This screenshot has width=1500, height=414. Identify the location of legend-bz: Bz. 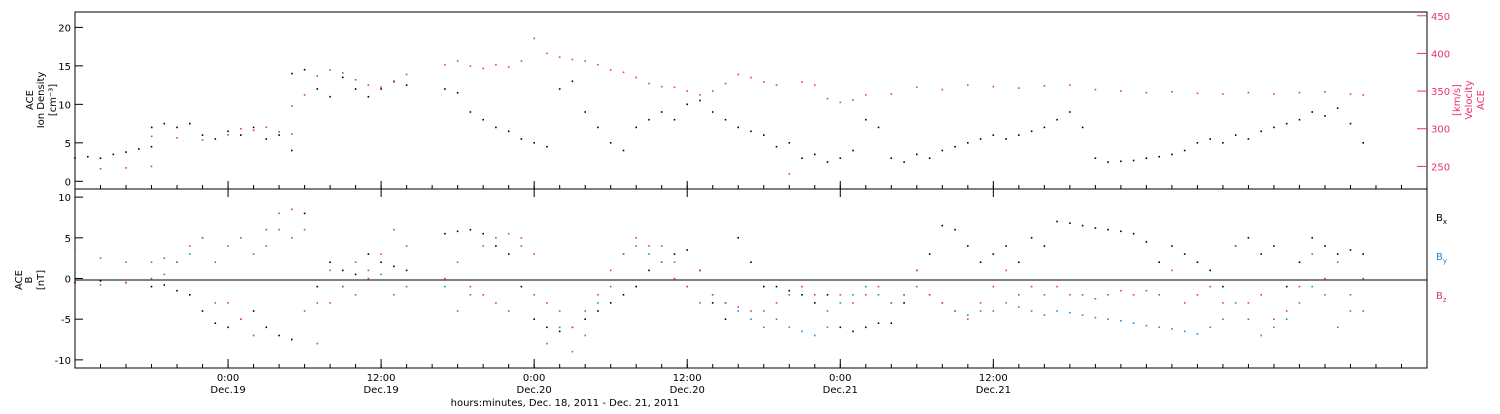
(1441, 297).